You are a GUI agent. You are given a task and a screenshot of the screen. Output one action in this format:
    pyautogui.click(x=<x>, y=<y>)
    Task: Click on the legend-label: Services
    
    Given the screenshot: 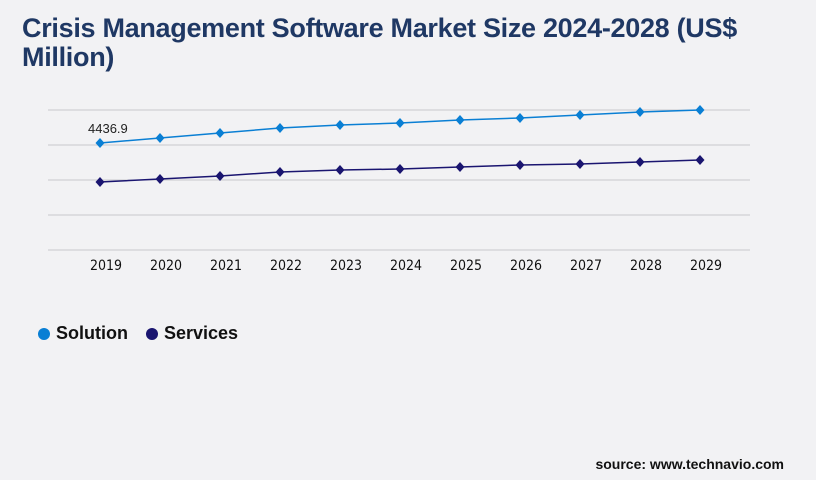 What is the action you would take?
    pyautogui.click(x=201, y=333)
    